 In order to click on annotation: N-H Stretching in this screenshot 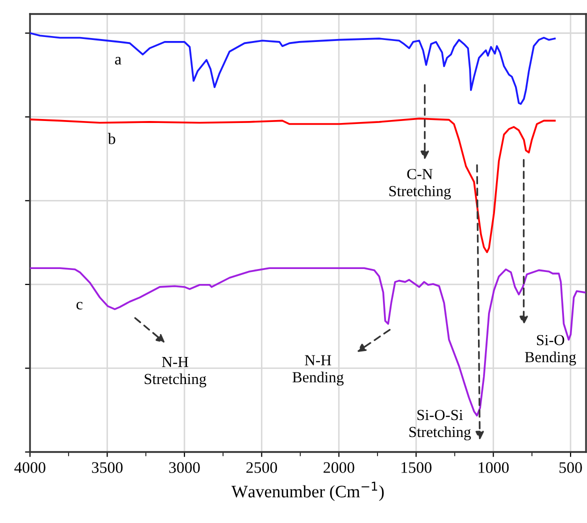, I will do `click(175, 372)`.